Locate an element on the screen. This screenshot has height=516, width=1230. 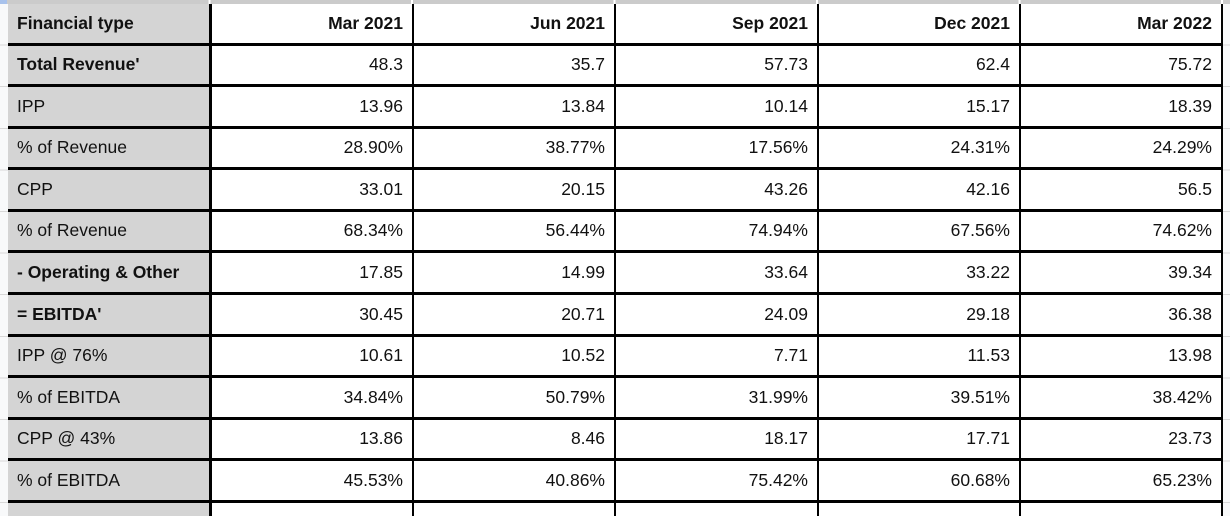
table-cell: 24.29% is located at coordinates (1122, 149).